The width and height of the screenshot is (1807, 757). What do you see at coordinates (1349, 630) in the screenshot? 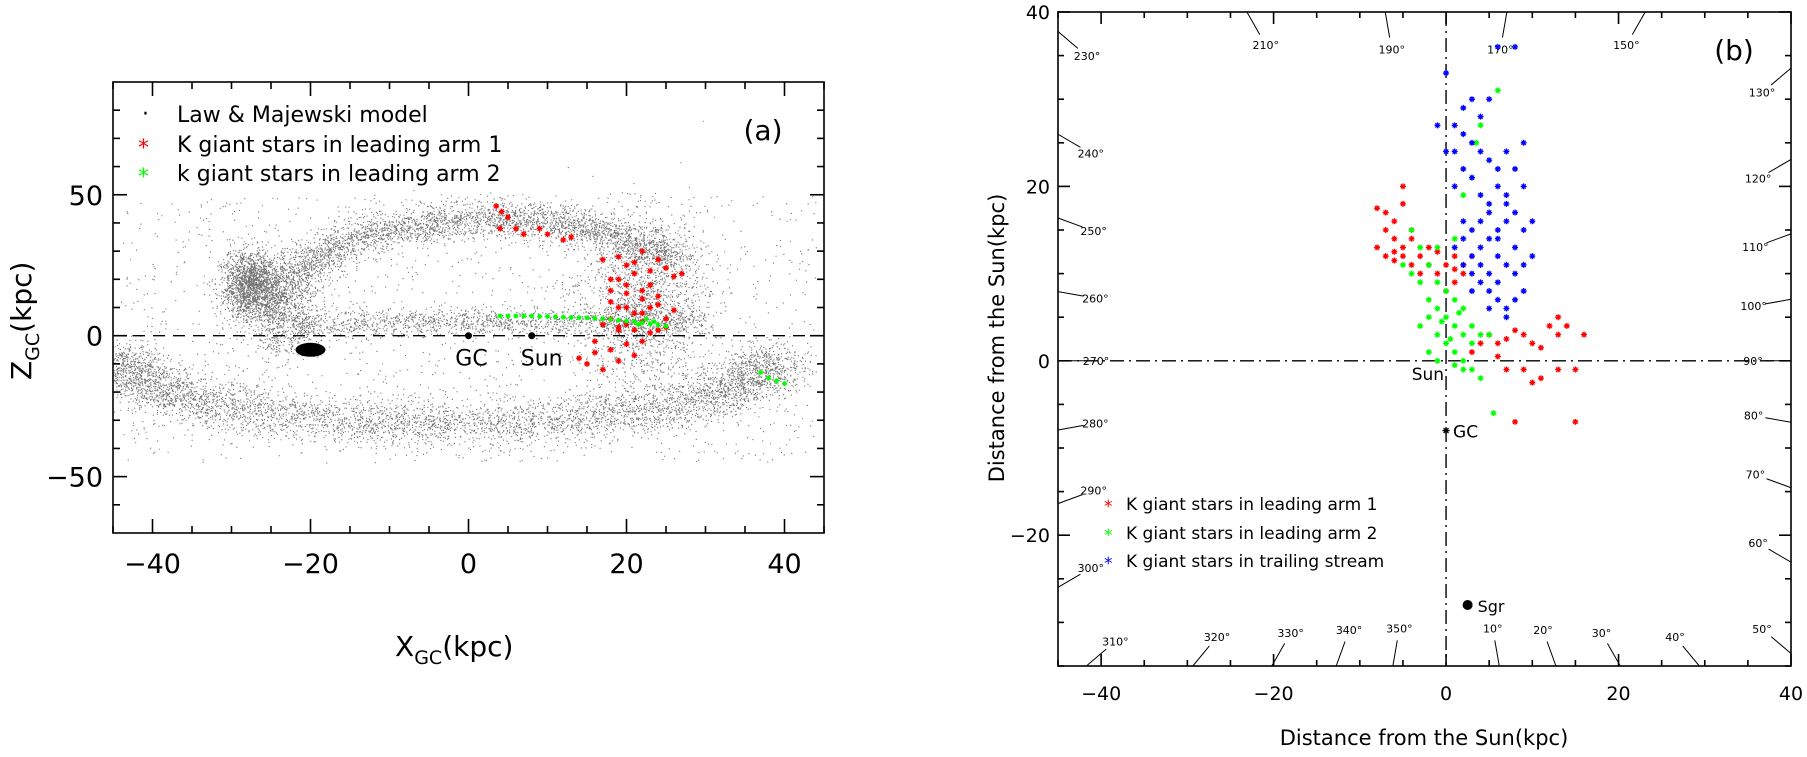
I see `b-angle-label: 340°` at bounding box center [1349, 630].